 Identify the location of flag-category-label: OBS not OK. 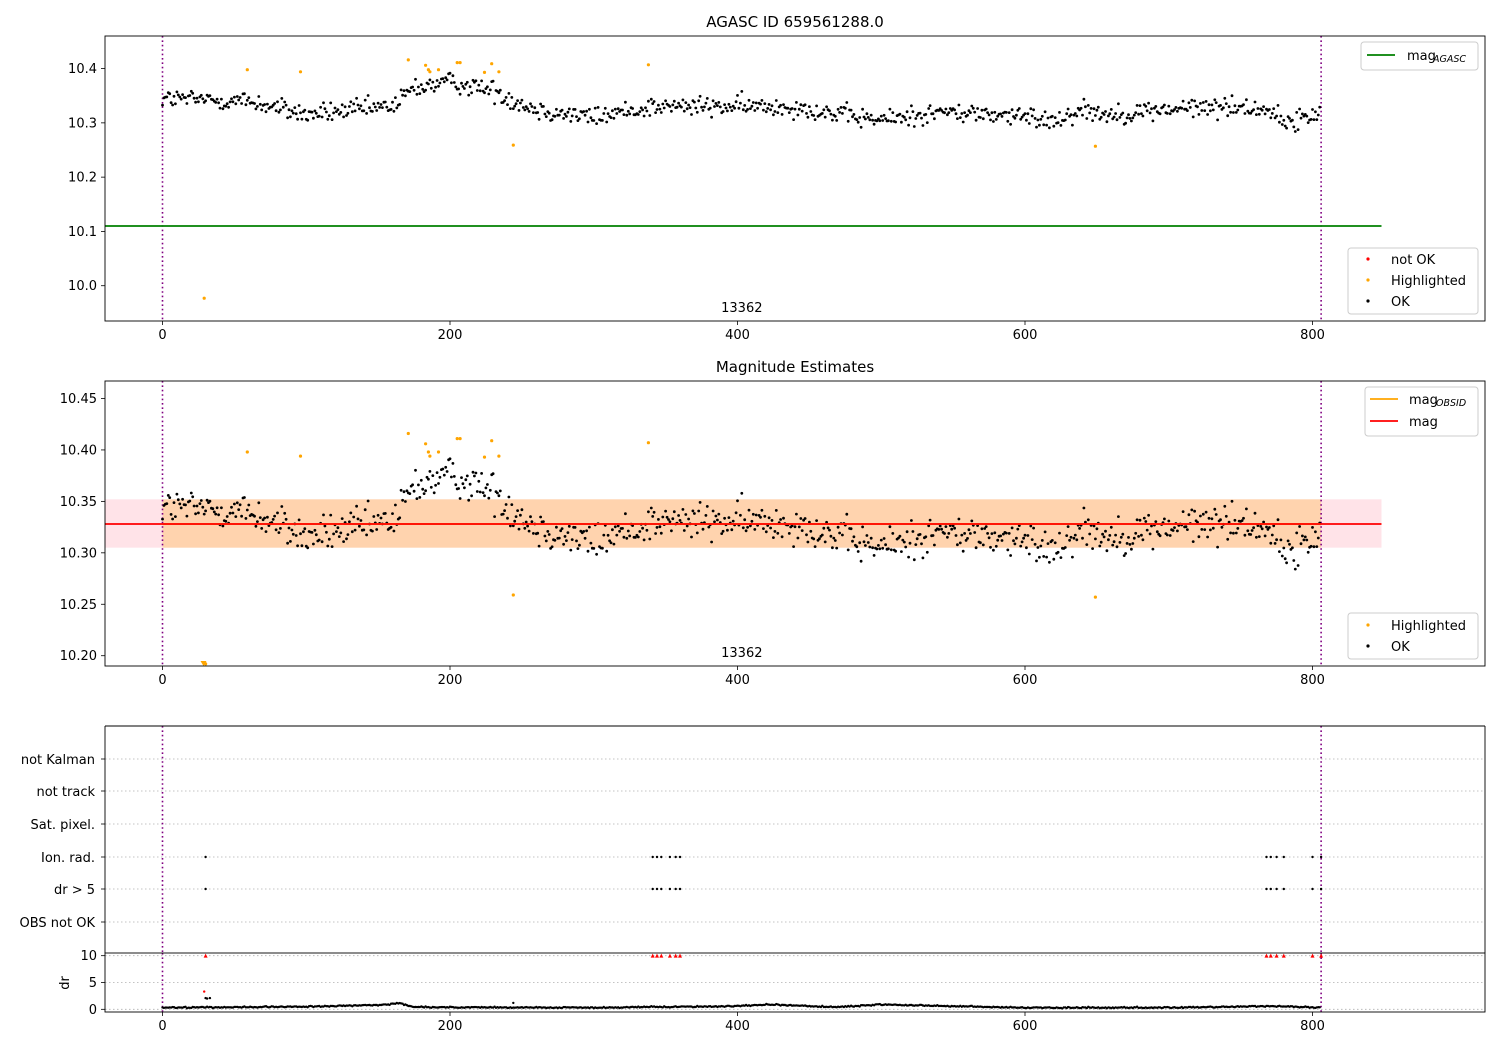
(58, 923).